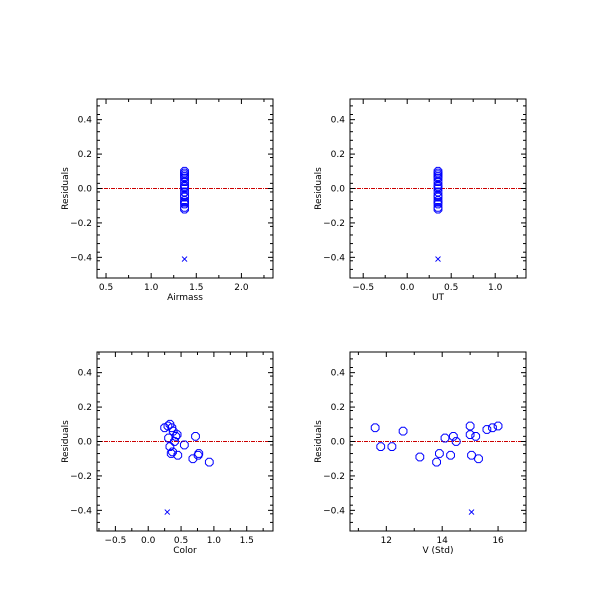 The image size is (608, 608). Describe the element at coordinates (438, 551) in the screenshot. I see `x-axis-label: V (Std)` at that location.